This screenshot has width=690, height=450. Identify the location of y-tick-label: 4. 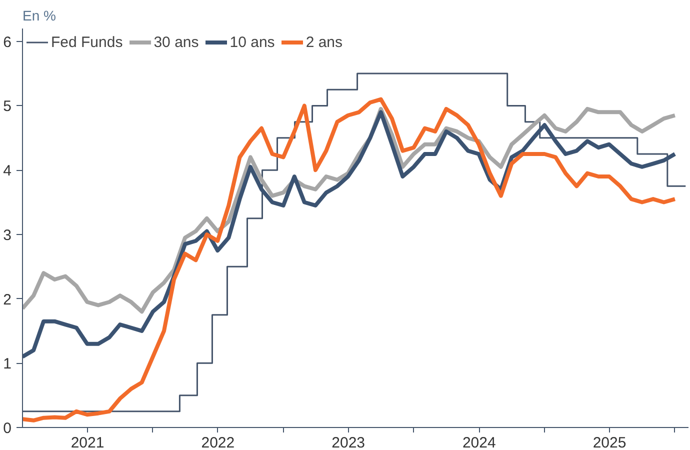
(7, 171).